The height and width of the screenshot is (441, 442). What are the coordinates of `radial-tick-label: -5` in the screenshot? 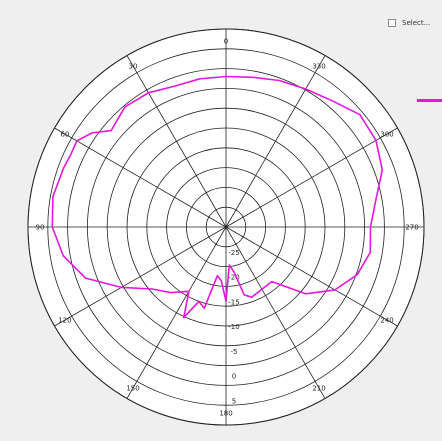 It's located at (234, 352).